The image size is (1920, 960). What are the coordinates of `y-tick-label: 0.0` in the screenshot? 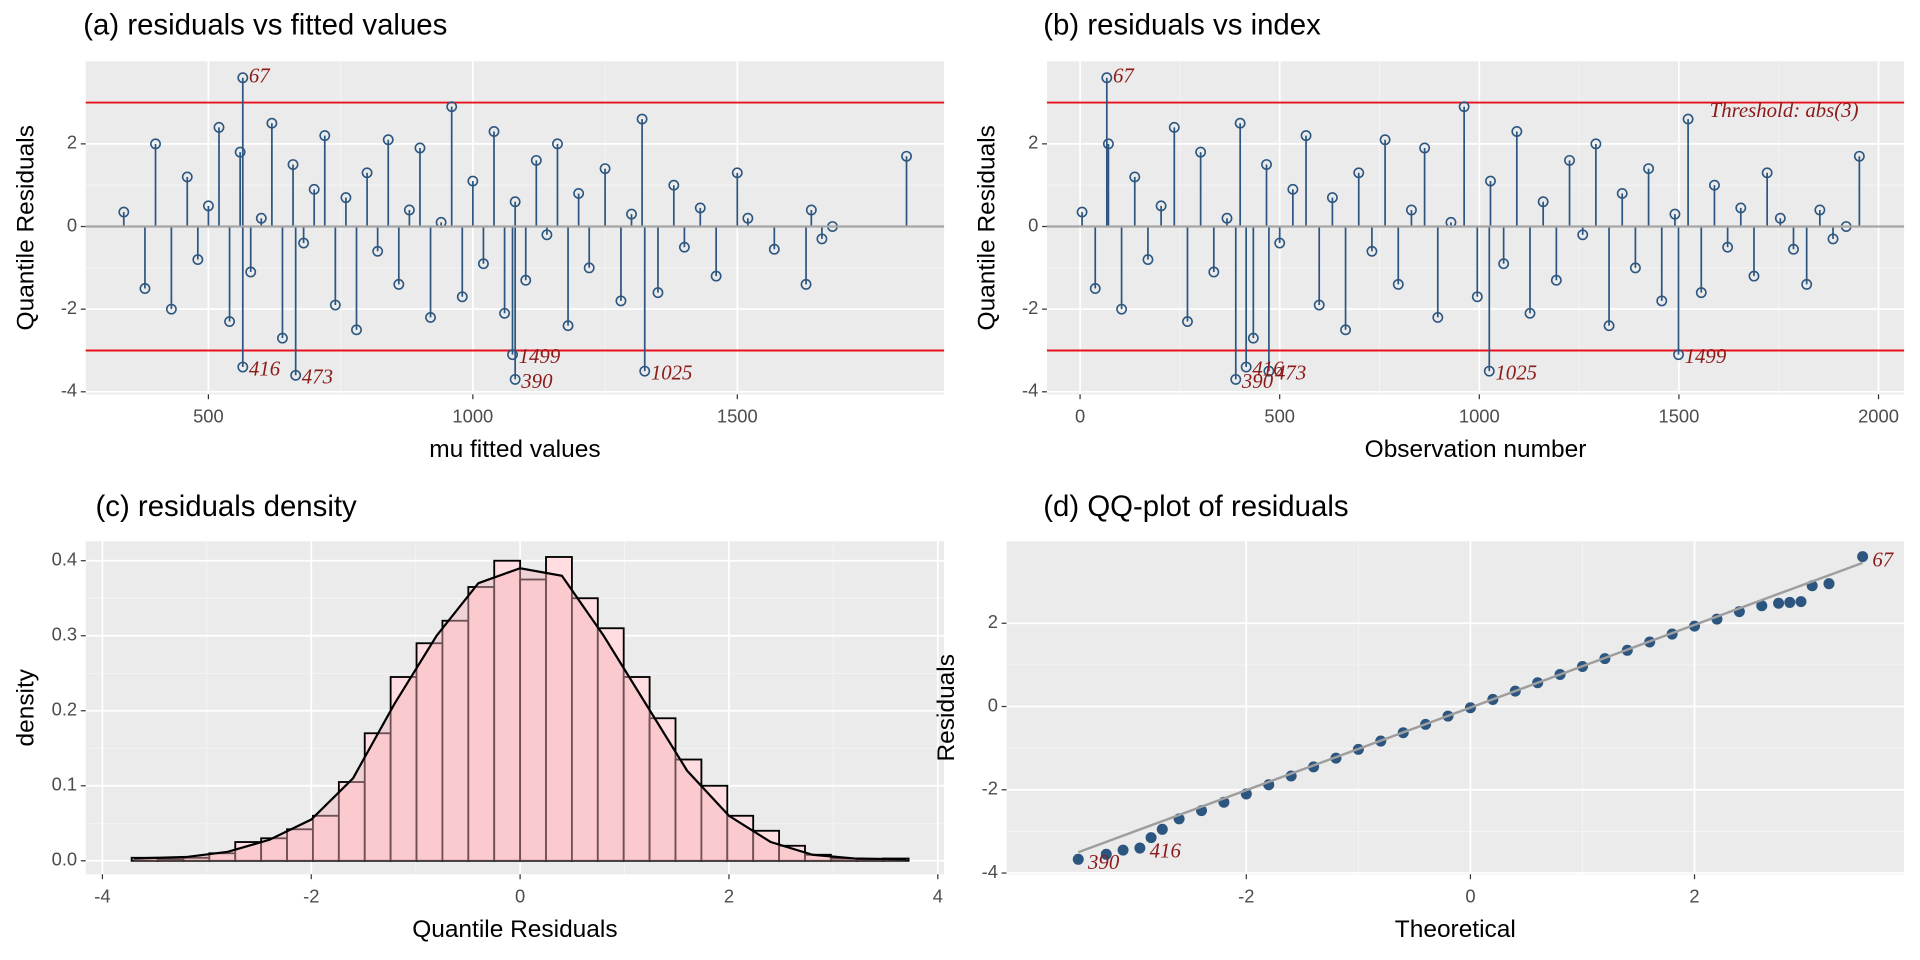 It's located at (65, 859).